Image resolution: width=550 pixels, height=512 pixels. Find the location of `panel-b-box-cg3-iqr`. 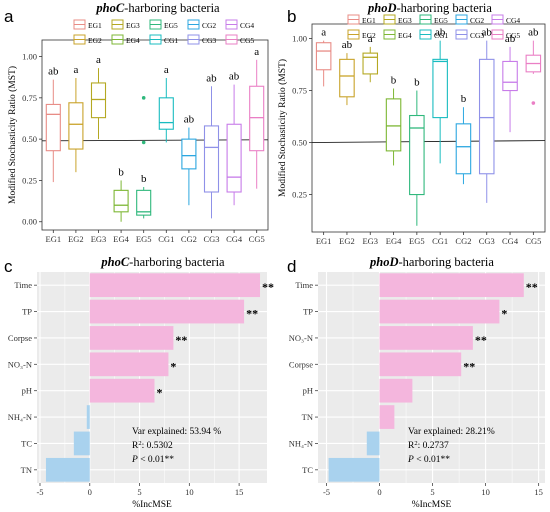

panel-b-box-cg3-iqr is located at coordinates (486, 116).